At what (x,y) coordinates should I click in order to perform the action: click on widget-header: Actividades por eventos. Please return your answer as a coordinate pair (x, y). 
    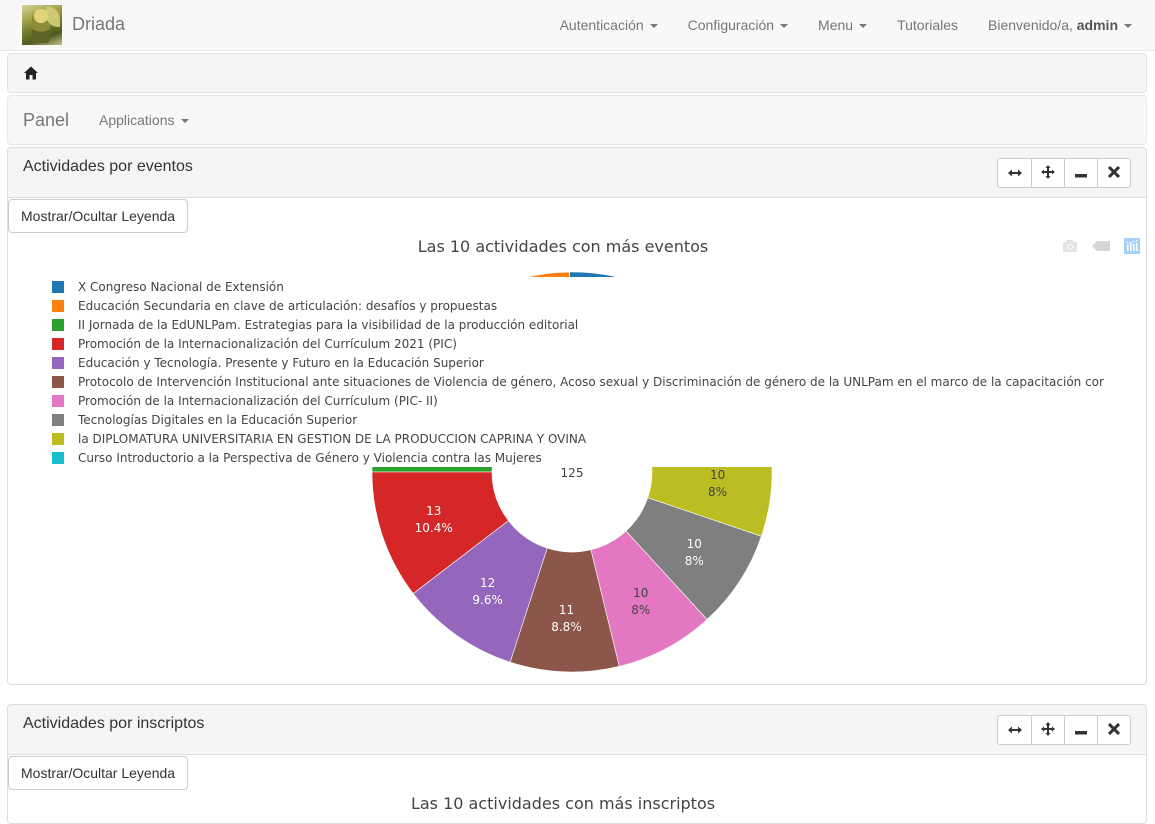
    Looking at the image, I should click on (577, 173).